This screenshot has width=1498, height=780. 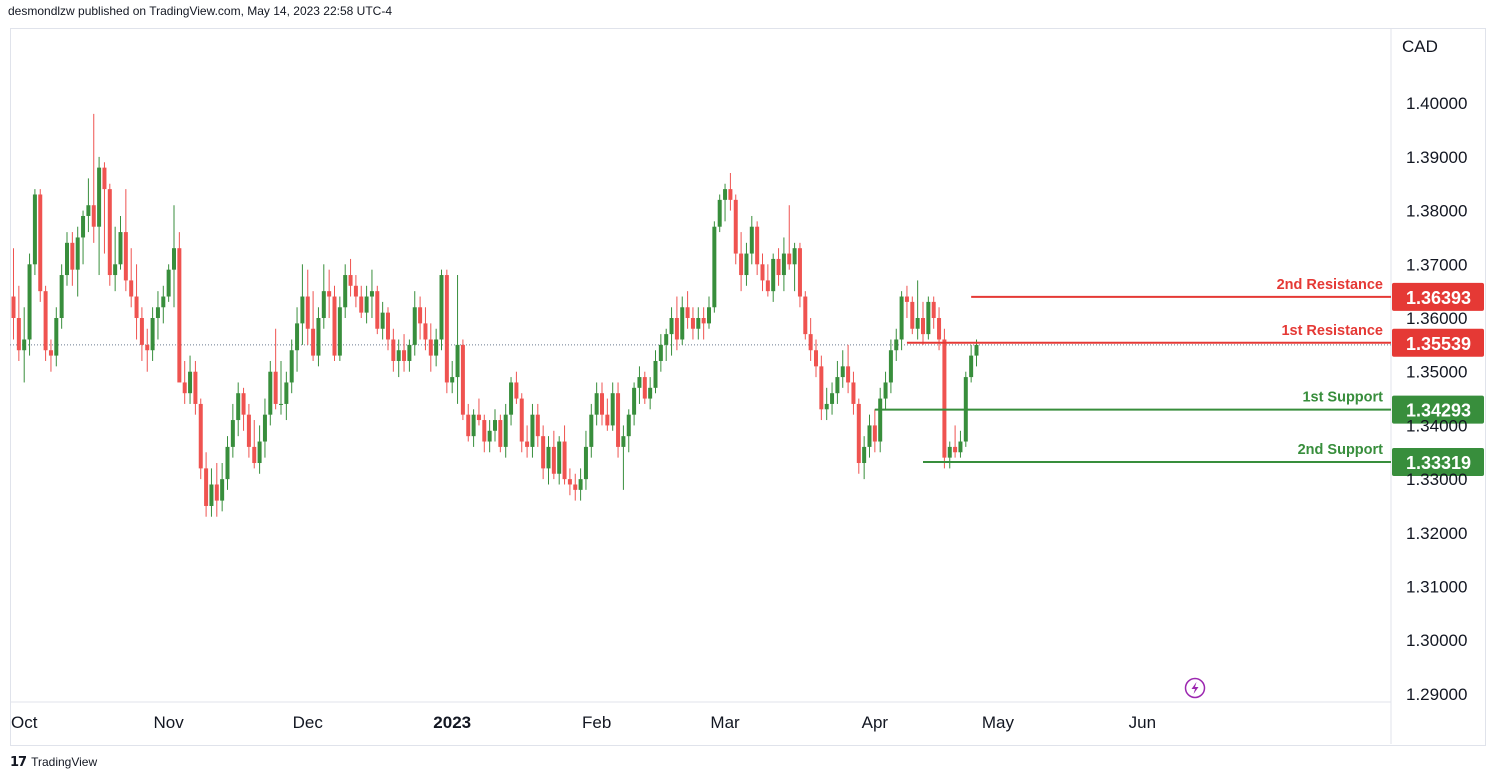 I want to click on footer-brand: 17 TradingView, so click(x=53, y=762).